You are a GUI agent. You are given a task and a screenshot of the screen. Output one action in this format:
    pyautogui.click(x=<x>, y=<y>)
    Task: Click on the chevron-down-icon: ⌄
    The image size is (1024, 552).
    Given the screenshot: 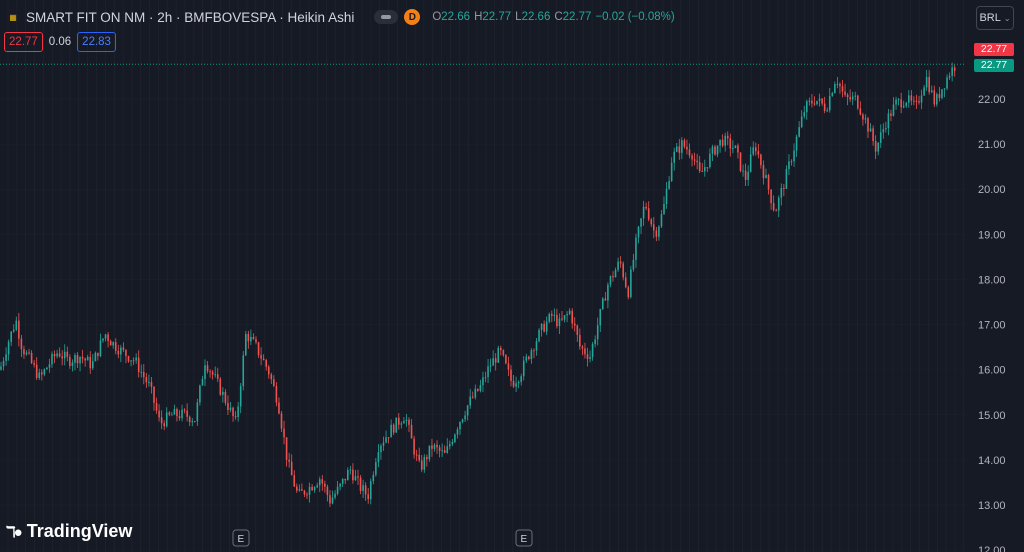 What is the action you would take?
    pyautogui.click(x=1007, y=18)
    